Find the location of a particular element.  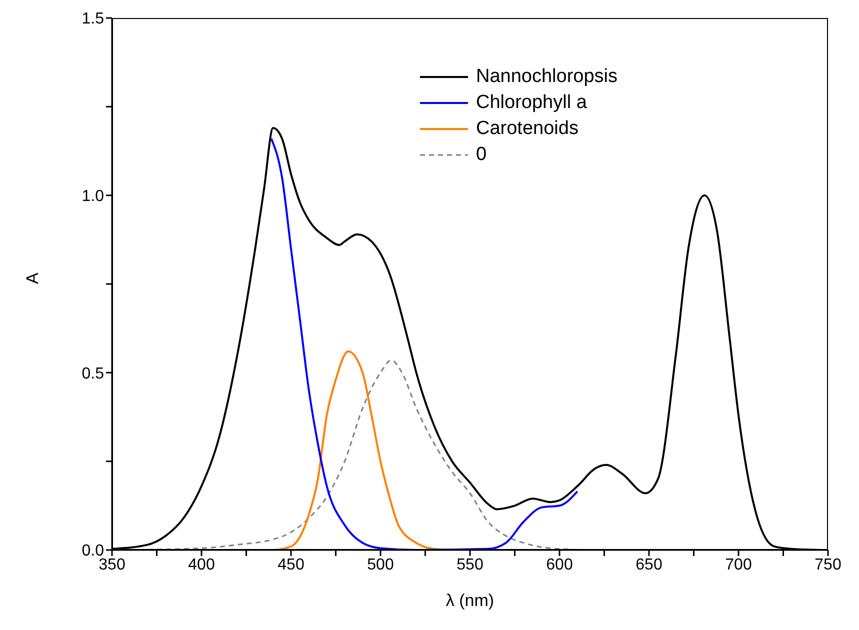

x-tick-label: 650 is located at coordinates (649, 565).